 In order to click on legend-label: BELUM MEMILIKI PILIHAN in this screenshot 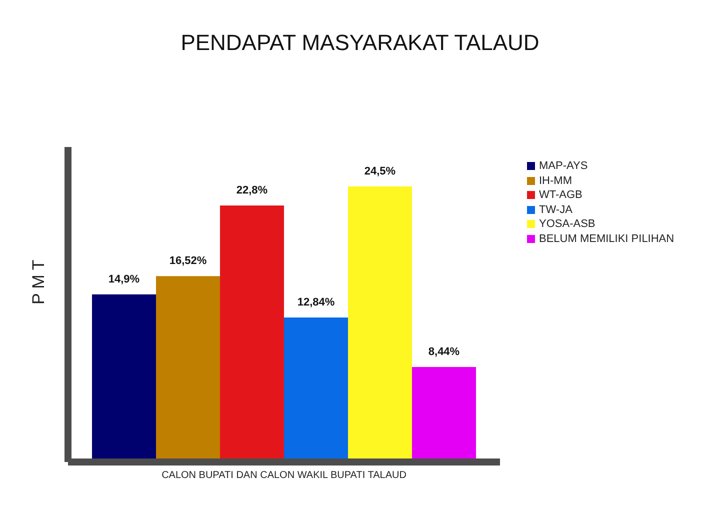, I will do `click(606, 238)`.